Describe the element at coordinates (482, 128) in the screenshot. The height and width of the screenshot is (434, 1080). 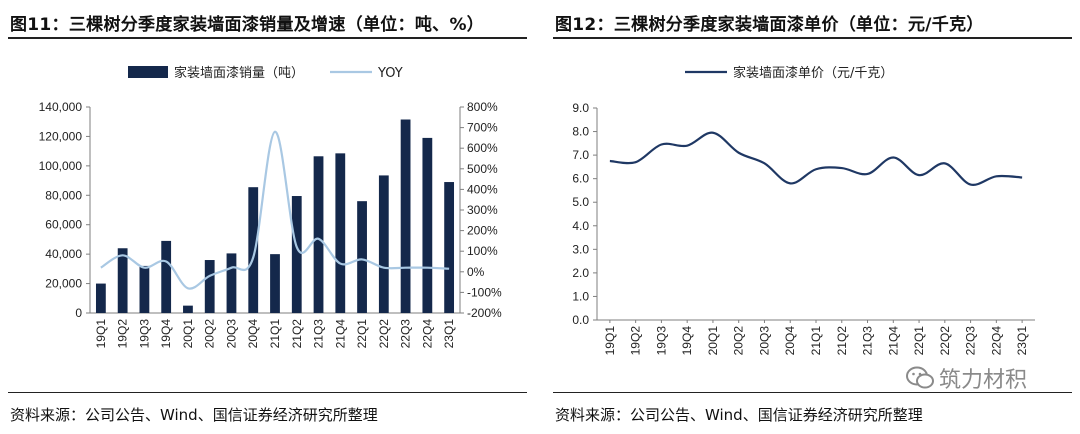
I see `y-tick-label-right: 700%` at that location.